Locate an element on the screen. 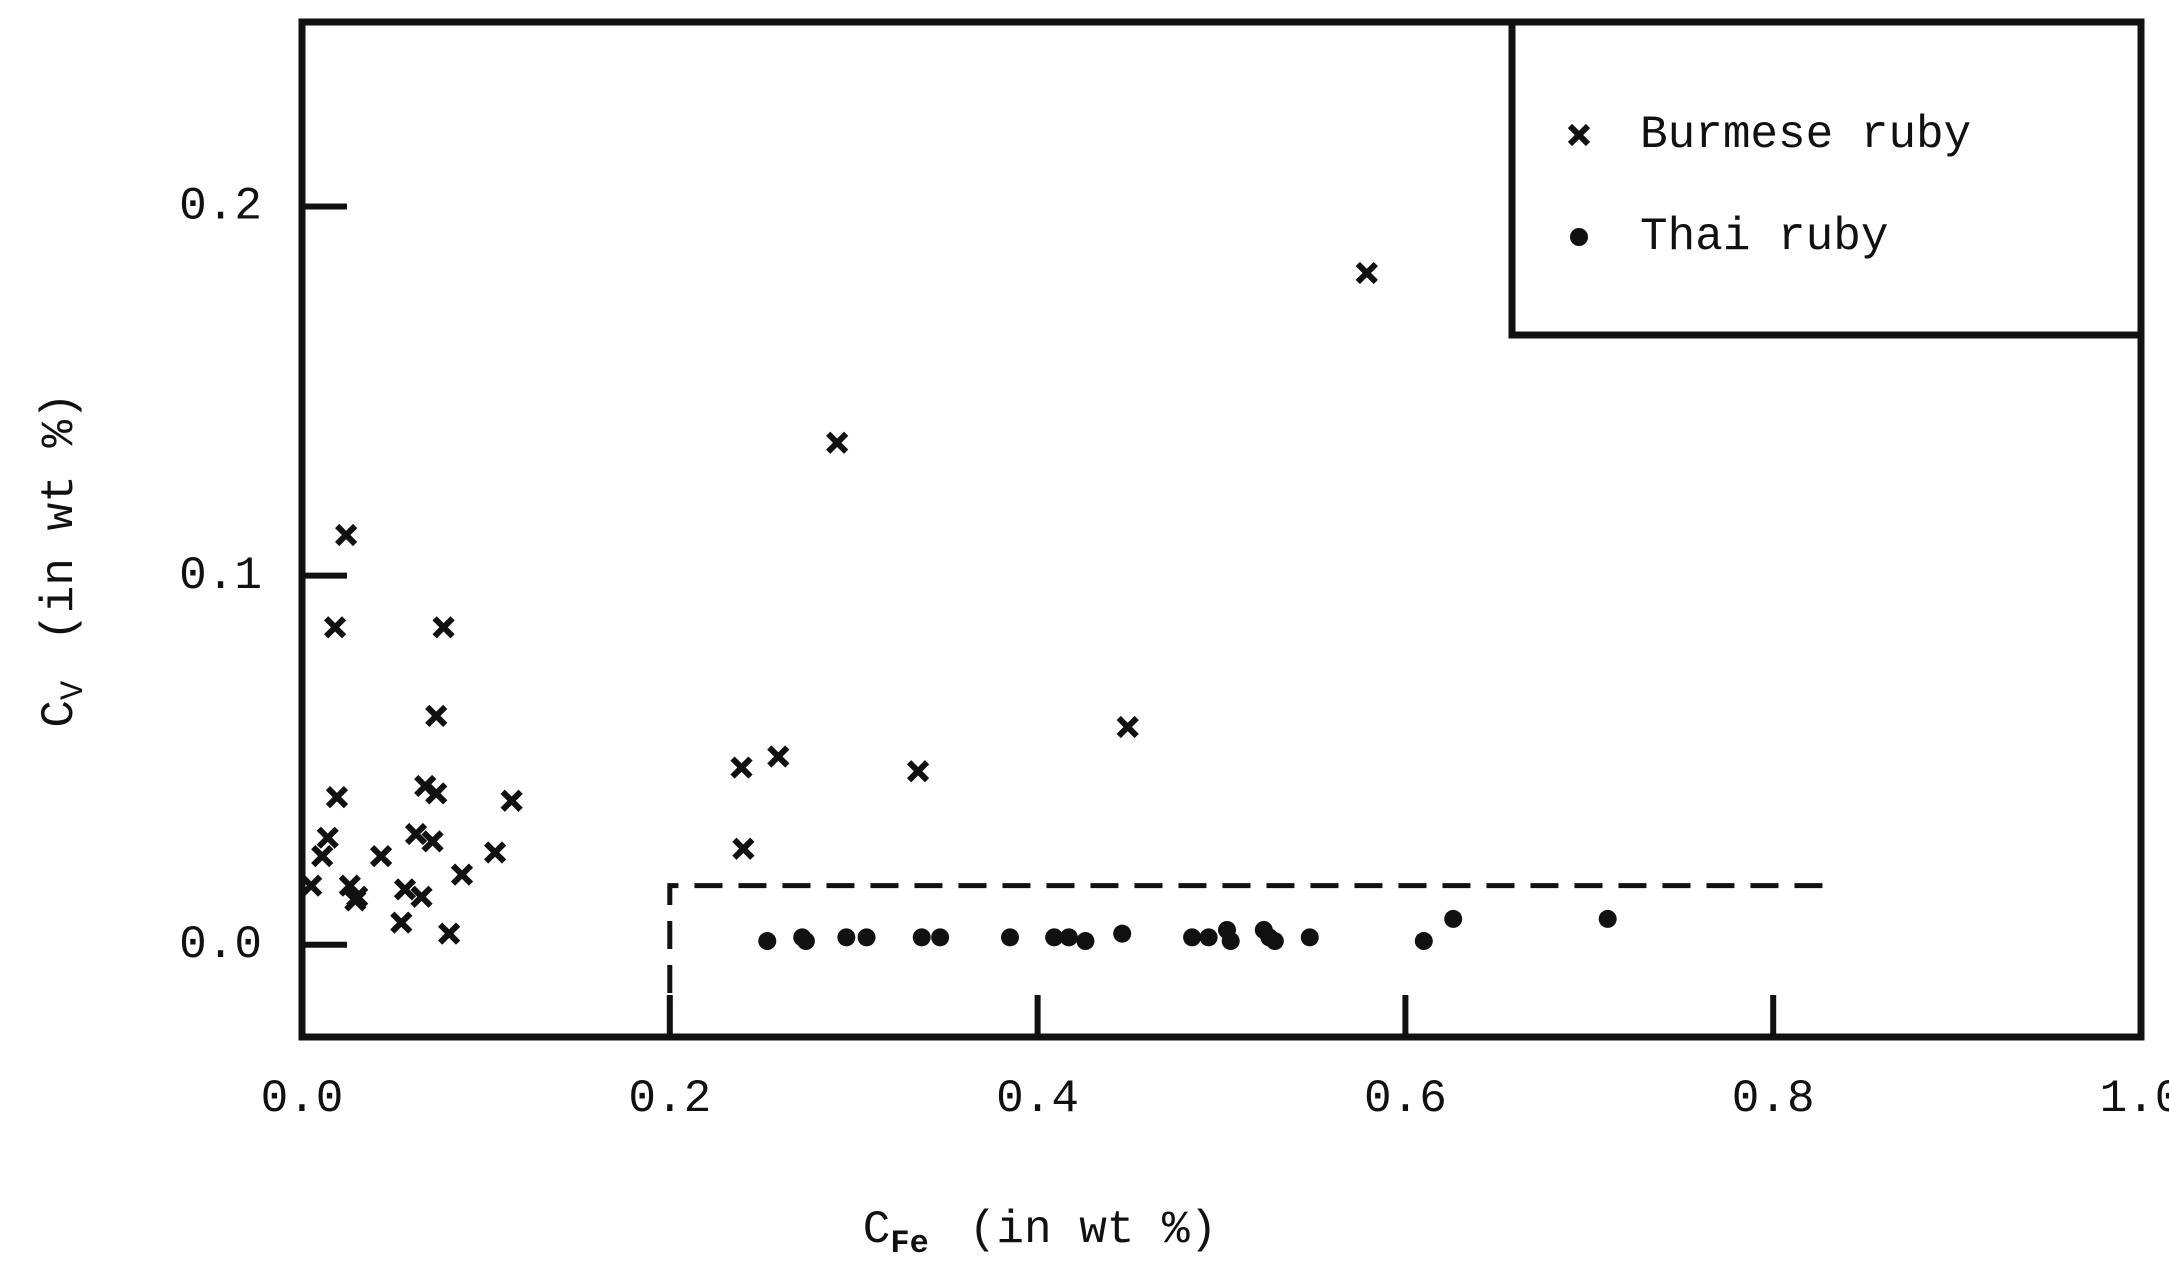 The width and height of the screenshot is (2169, 1267). x-axis-label: CFe (in wt %) is located at coordinates (1040, 1233).